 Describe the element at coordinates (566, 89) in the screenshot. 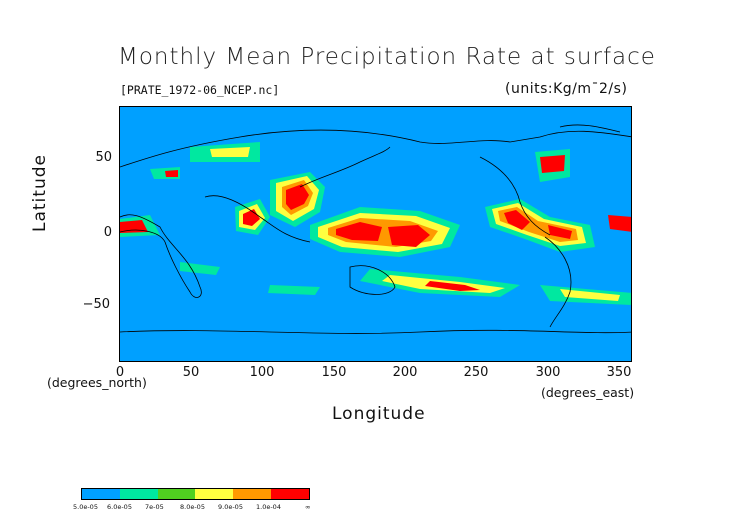

I see `units-label: (units:Kg/m¯2/s)` at that location.